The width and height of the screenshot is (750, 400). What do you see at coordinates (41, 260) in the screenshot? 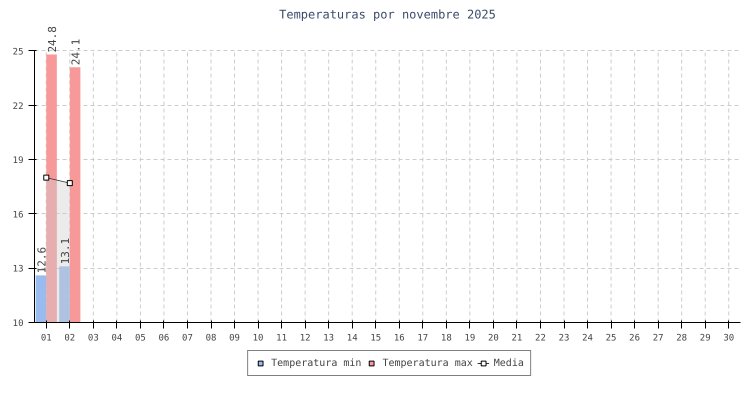
I see `text: 12.6` at bounding box center [41, 260].